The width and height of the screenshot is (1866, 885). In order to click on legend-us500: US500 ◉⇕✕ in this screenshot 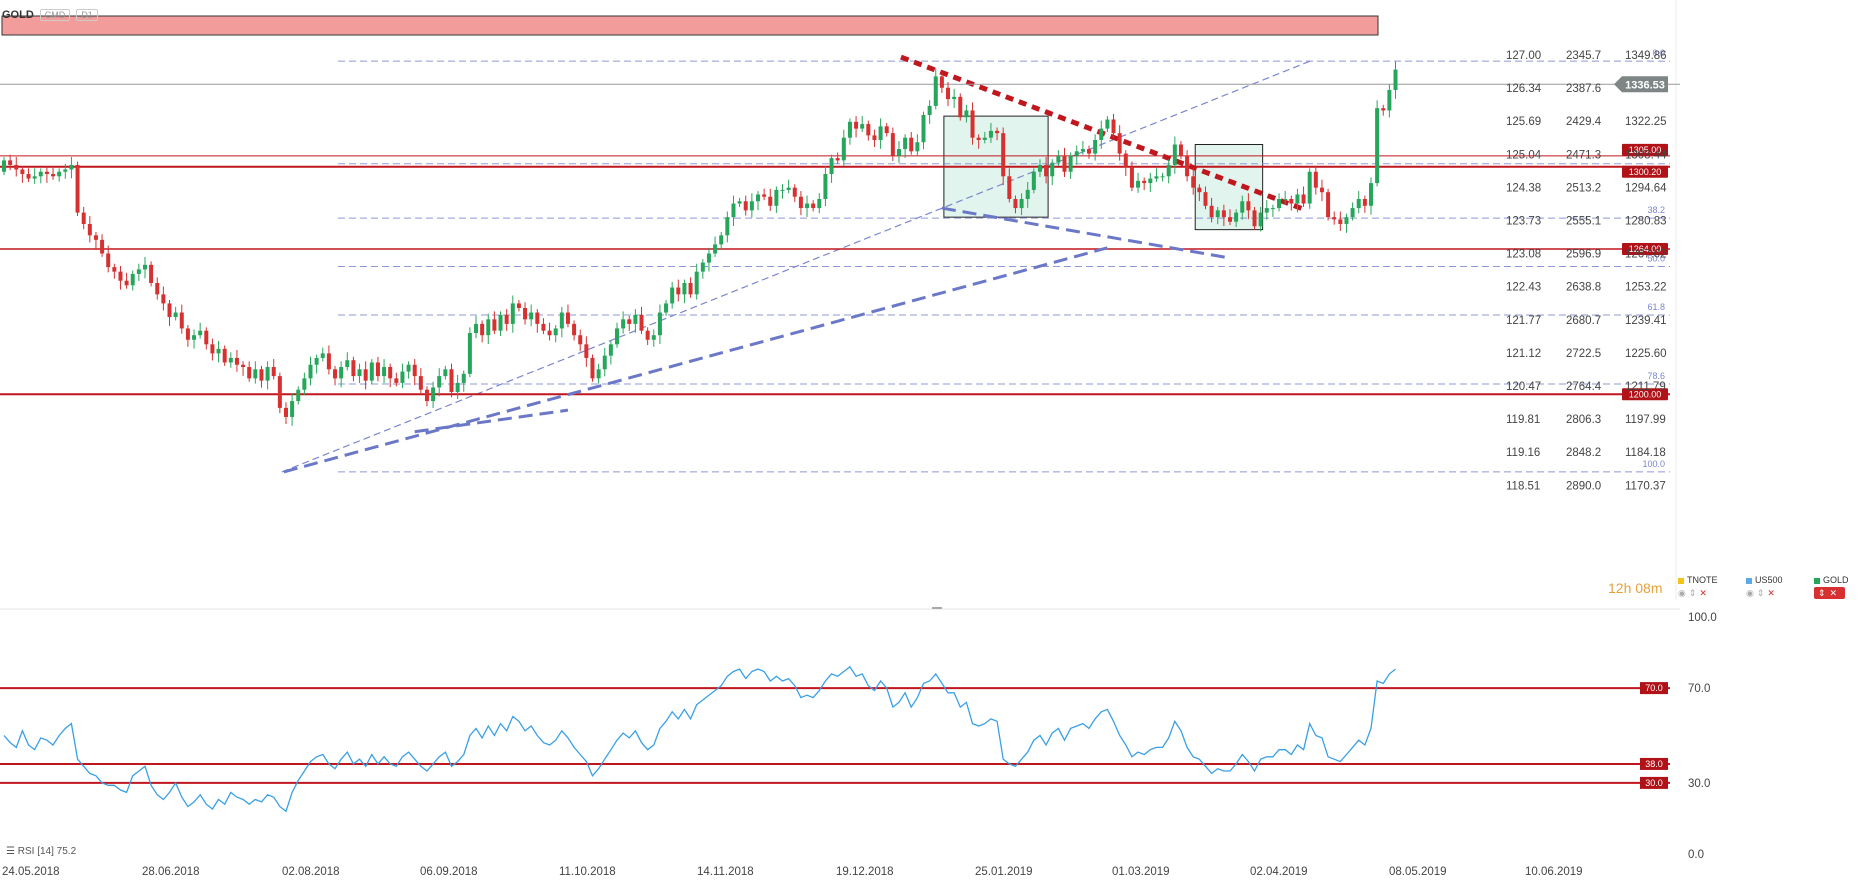, I will do `click(1764, 587)`.